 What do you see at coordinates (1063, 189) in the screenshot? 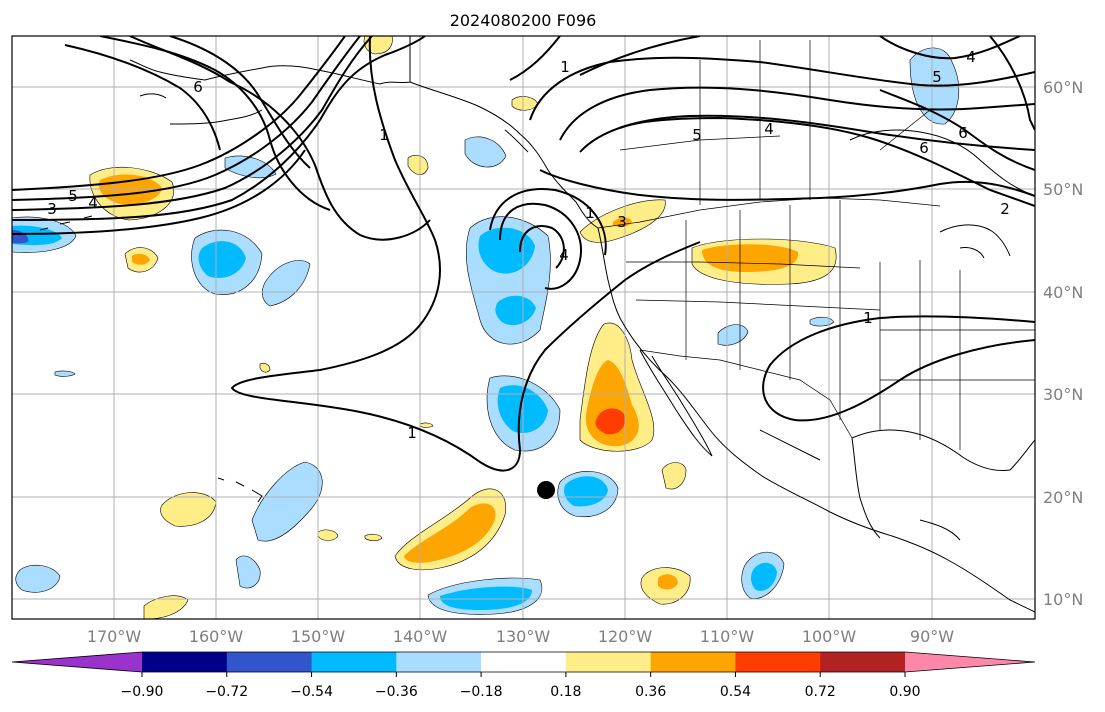
I see `lat-label: 50°N` at bounding box center [1063, 189].